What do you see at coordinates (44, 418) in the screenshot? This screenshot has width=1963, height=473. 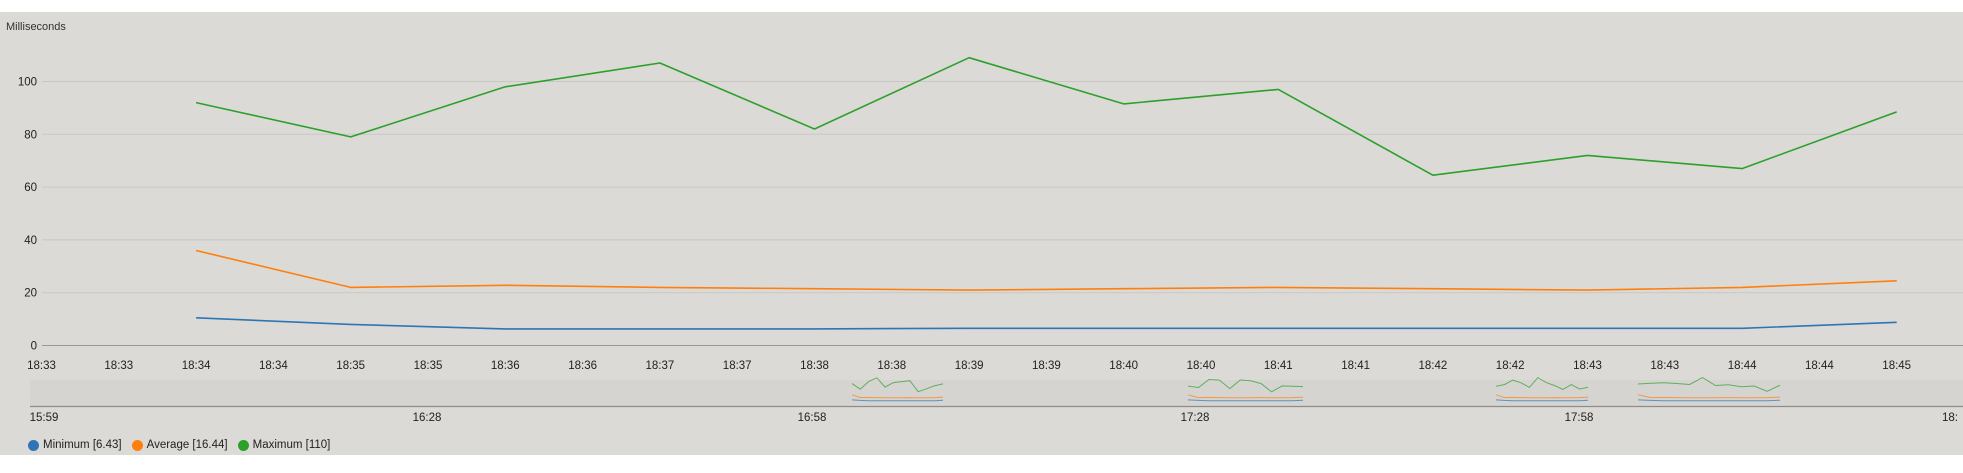 I see `navigator-tick-label: 15:59` at bounding box center [44, 418].